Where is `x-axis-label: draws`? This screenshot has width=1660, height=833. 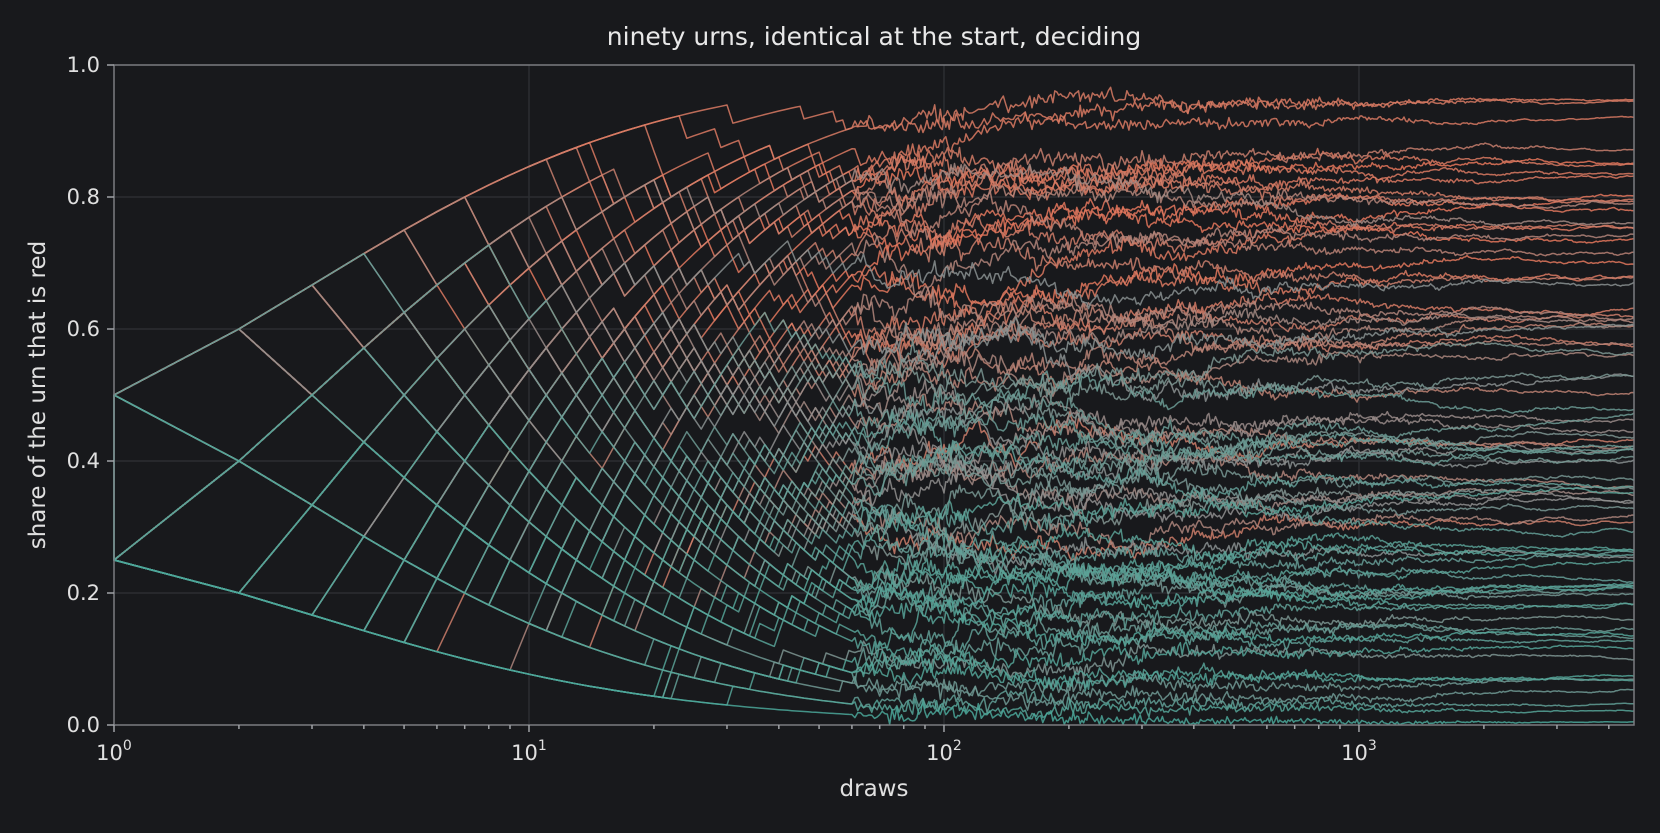
x-axis-label: draws is located at coordinates (874, 789).